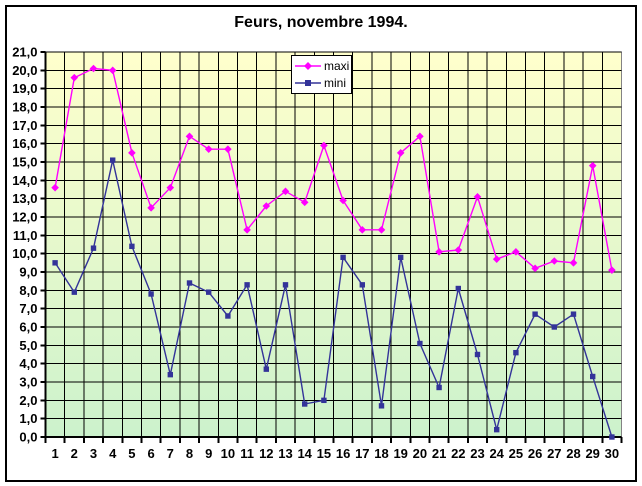 This screenshot has width=642, height=486. I want to click on x-tick-label: 24, so click(496, 453).